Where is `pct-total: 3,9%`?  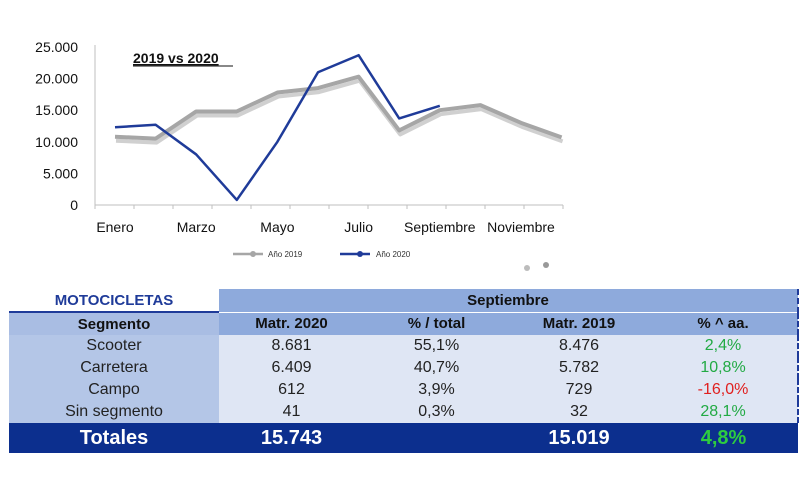 pct-total: 3,9% is located at coordinates (436, 390).